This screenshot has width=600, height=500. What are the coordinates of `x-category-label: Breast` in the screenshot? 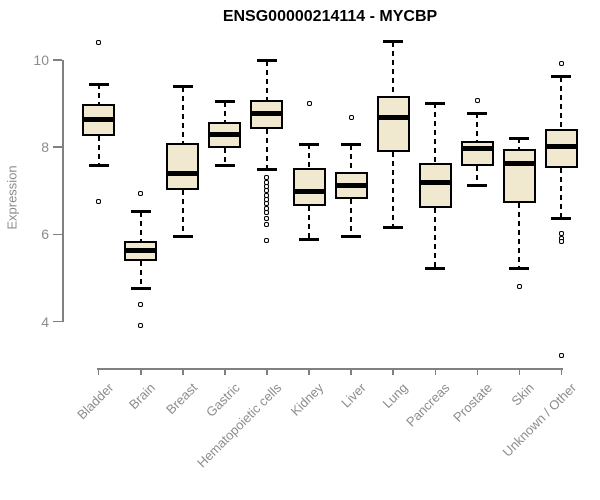 It's located at (182, 399).